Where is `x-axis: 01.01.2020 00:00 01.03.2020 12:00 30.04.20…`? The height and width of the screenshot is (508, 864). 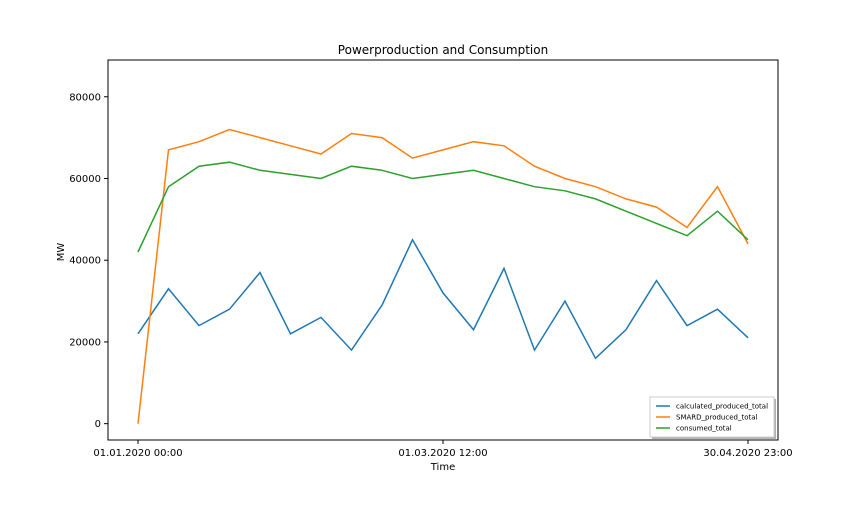
x-axis: 01.01.2020 00:00 01.03.2020 12:00 30.04.20… is located at coordinates (443, 449).